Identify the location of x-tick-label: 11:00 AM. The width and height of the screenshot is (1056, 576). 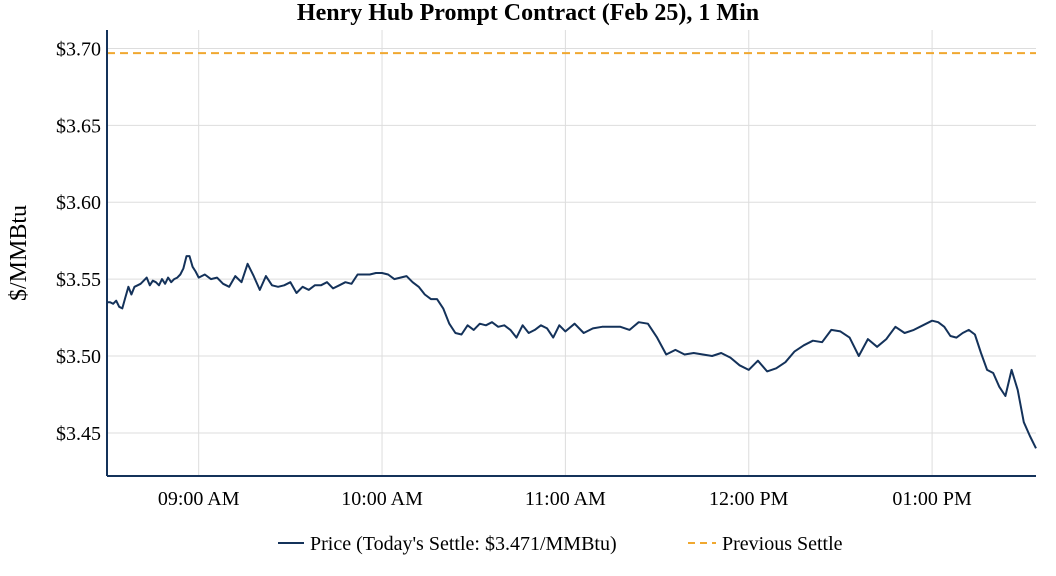
(565, 499).